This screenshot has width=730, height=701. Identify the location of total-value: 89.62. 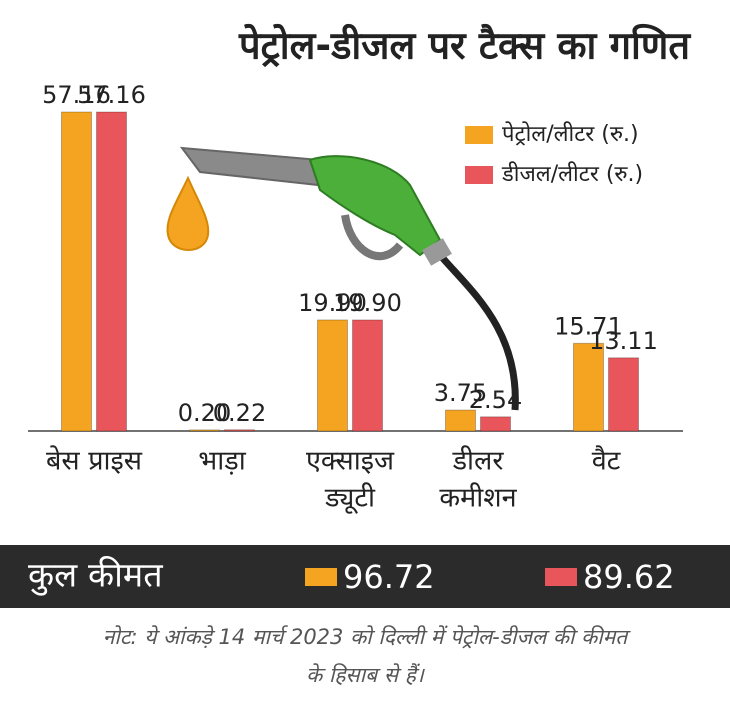
(629, 577).